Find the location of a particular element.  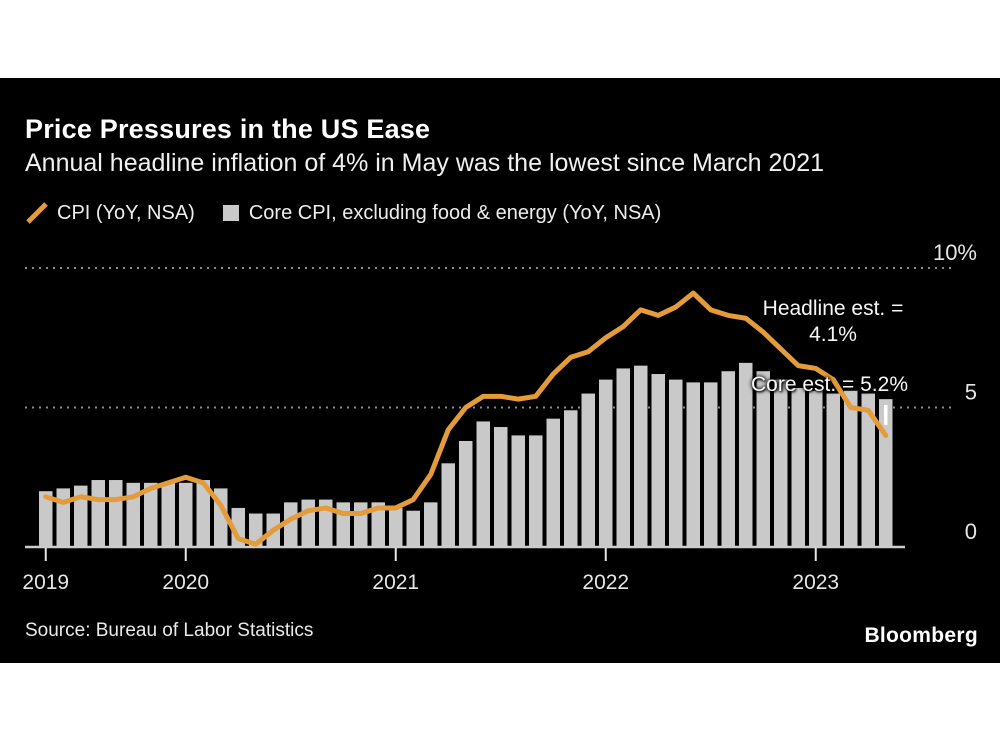

y-tick-label-5: 5 is located at coordinates (971, 392).